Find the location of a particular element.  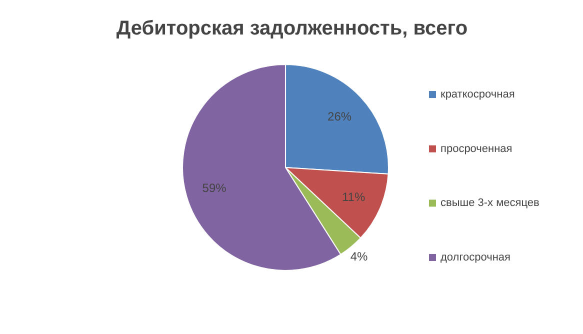

legend-label: свыше 3-х месяцев is located at coordinates (490, 203).